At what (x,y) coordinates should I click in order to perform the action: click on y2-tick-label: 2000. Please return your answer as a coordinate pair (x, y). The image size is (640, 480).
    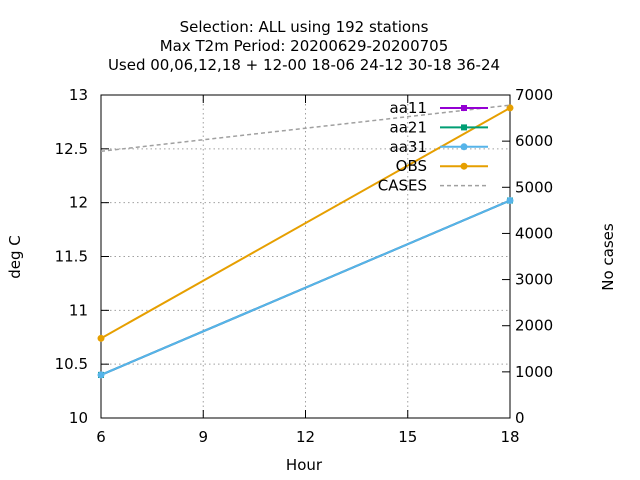
    Looking at the image, I should click on (534, 326).